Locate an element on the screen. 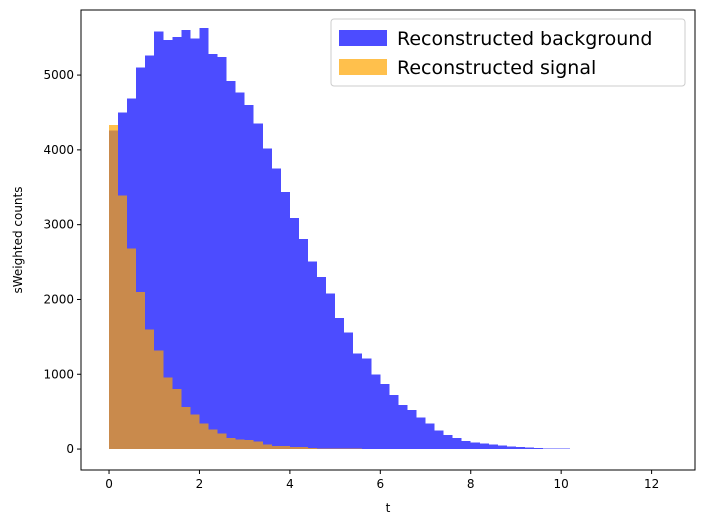  y-axis-ticks: 0 1000 2000 3000 4000 5000 is located at coordinates (62, 262).